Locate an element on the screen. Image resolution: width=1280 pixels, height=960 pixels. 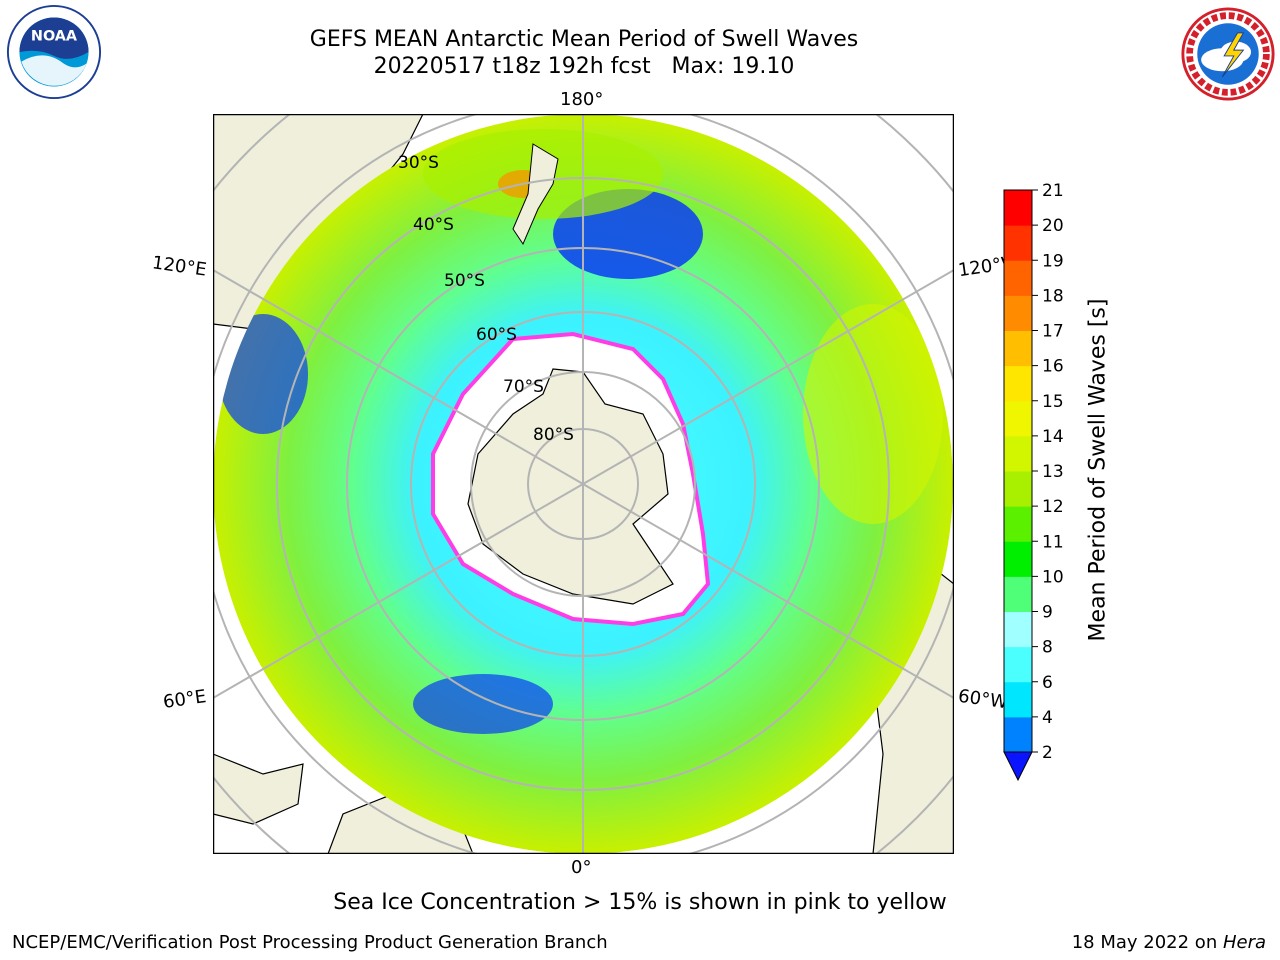
noaa-logo-text: NOAA is located at coordinates (54, 36).